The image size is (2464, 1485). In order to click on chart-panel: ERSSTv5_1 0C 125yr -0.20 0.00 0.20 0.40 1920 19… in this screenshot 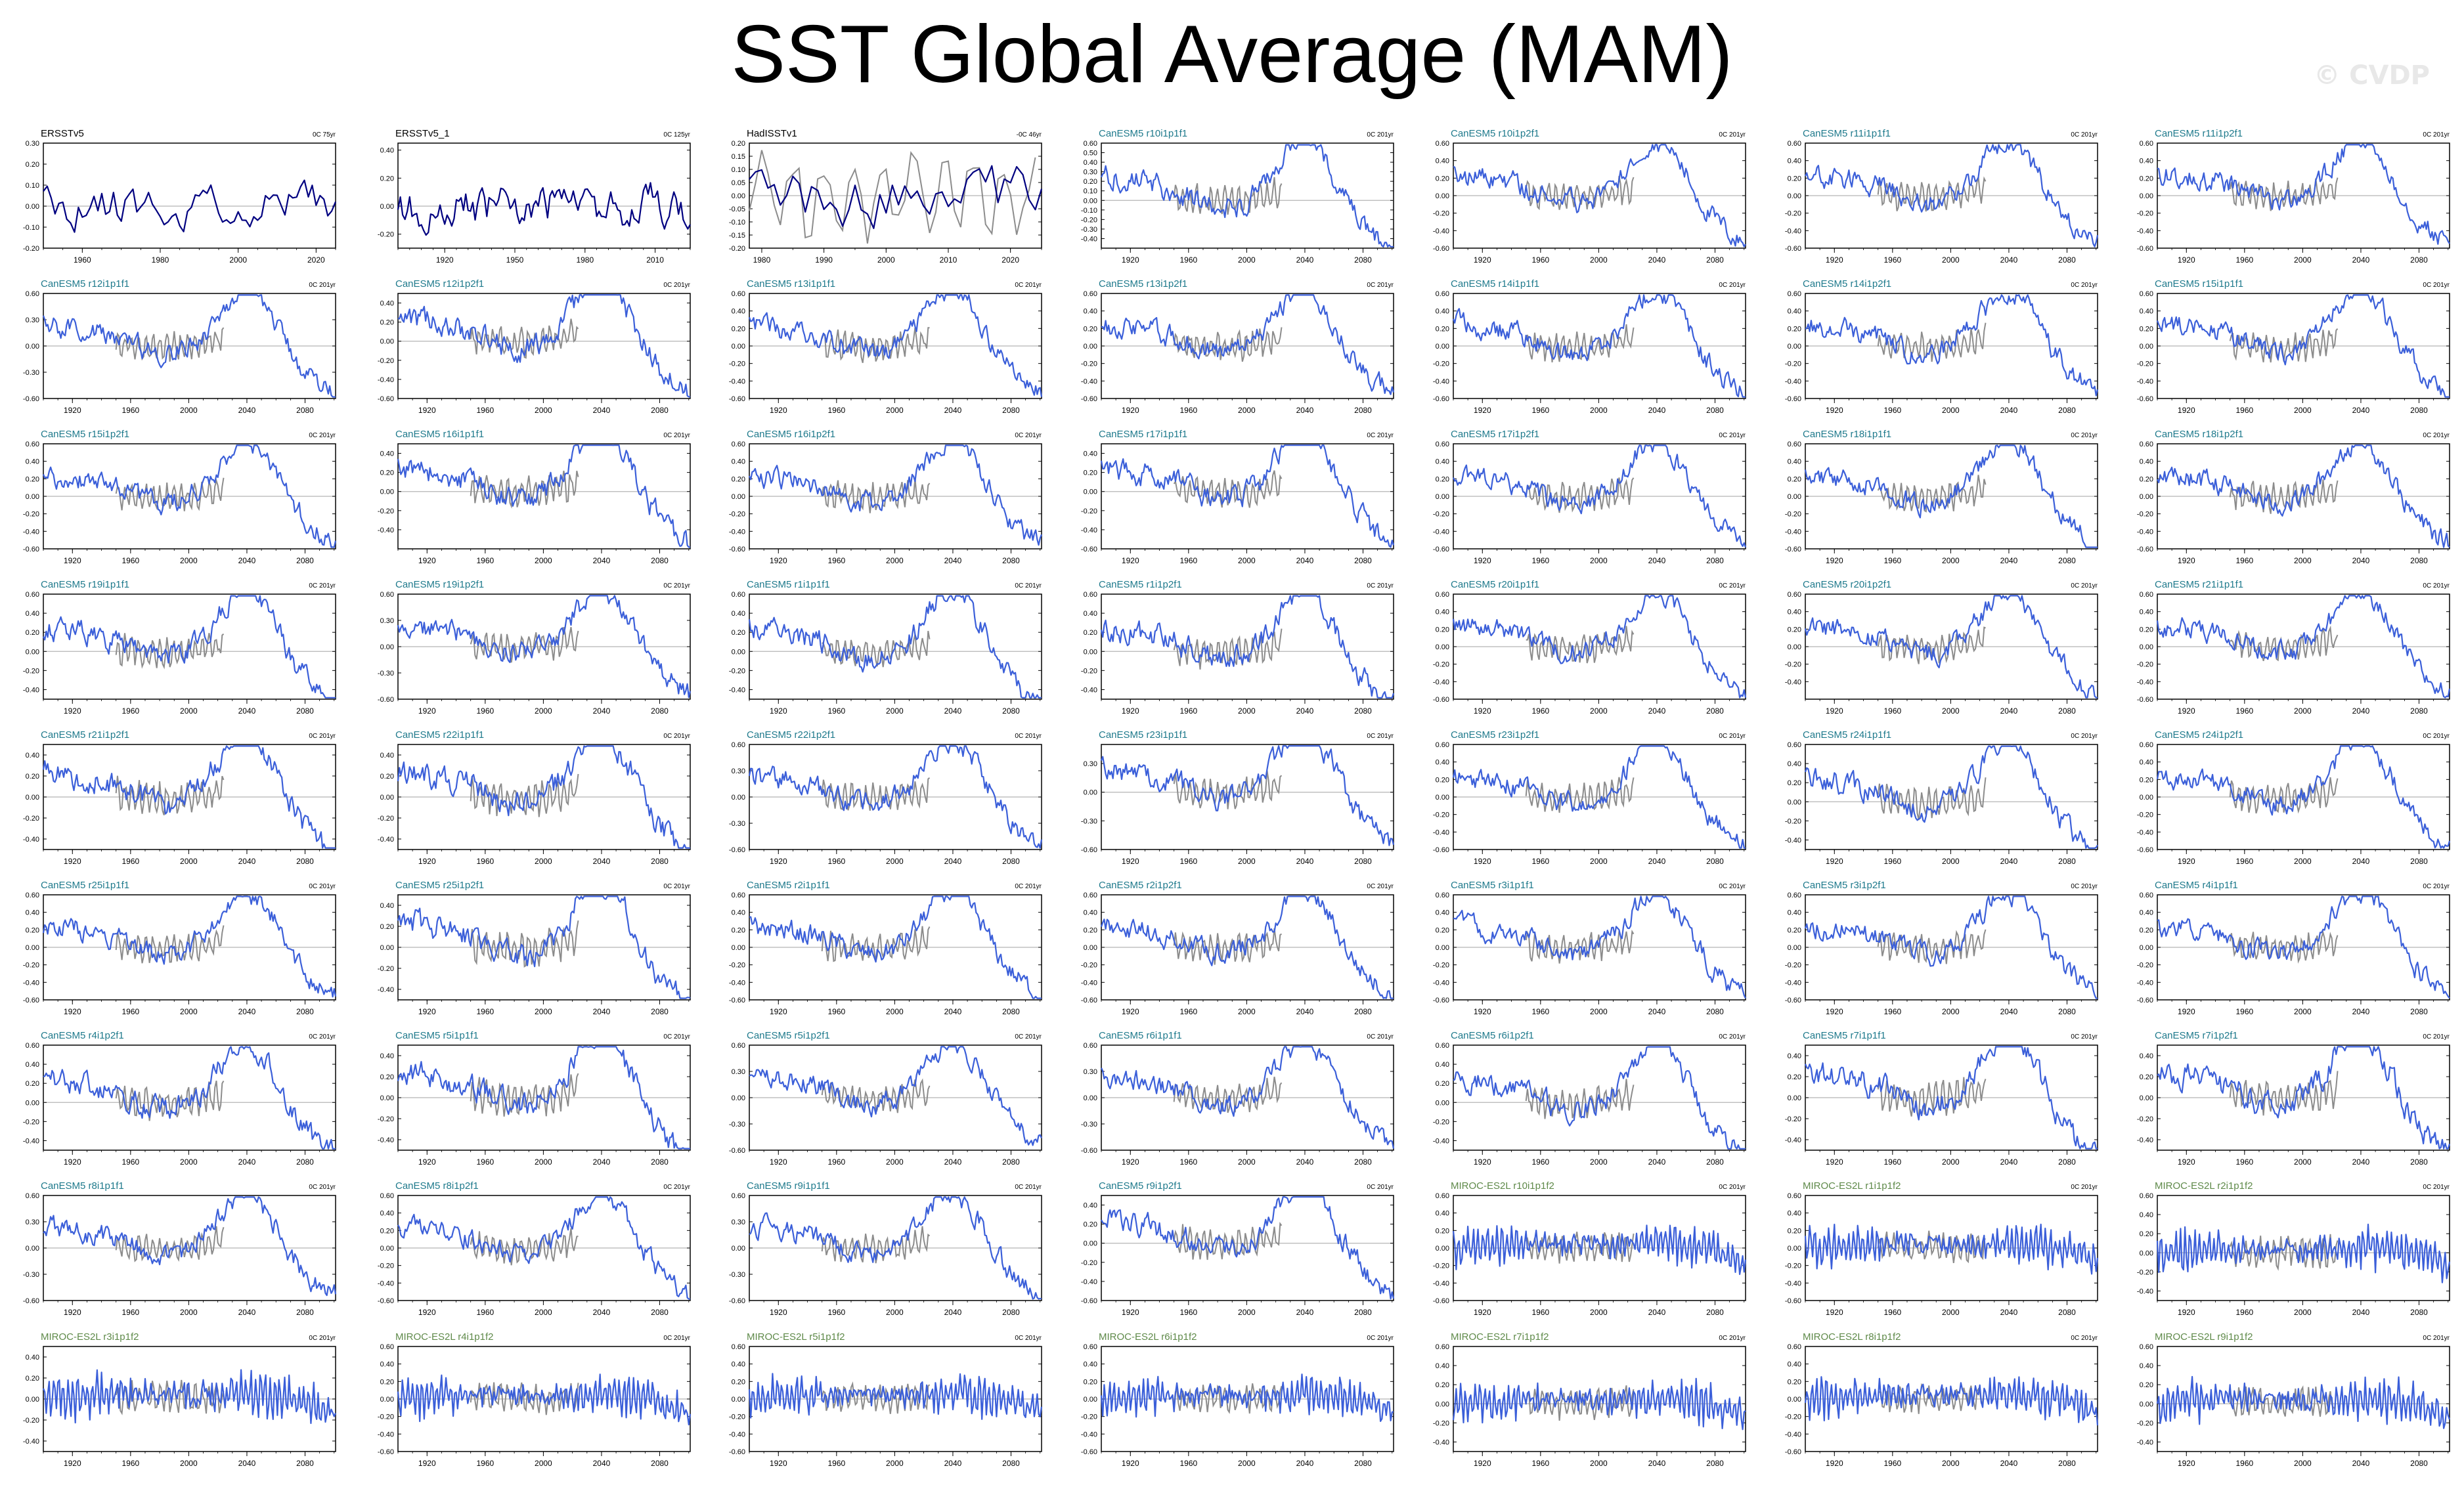, I will do `click(534, 196)`.